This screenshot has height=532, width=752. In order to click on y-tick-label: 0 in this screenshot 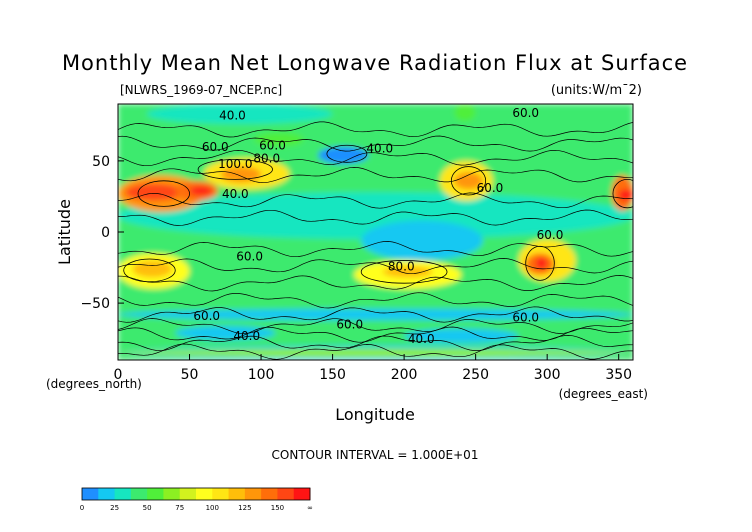, I will do `click(105, 233)`.